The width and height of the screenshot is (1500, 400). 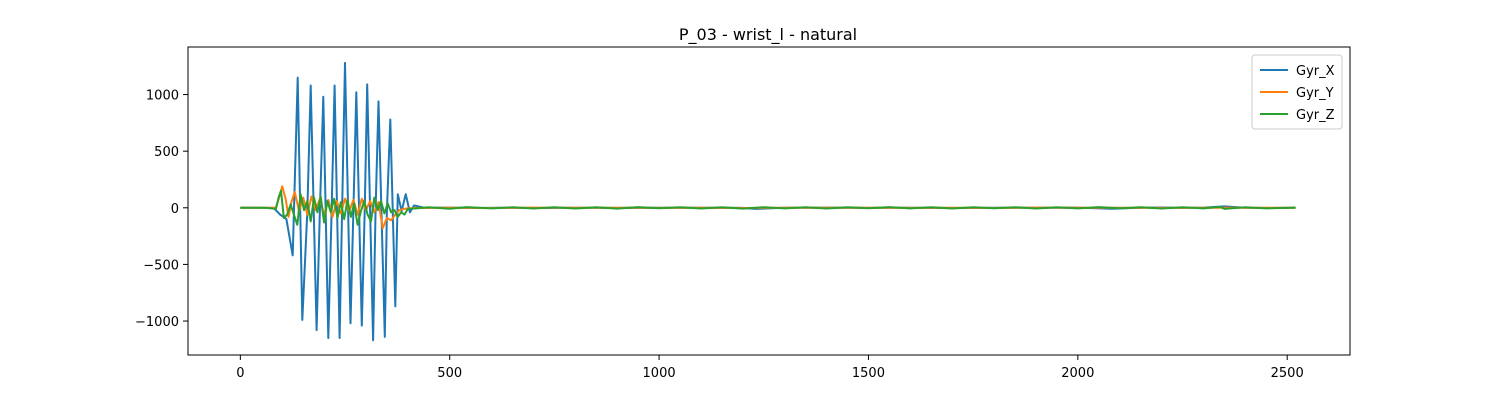 I want to click on series-line-gyr-z, so click(x=768, y=207).